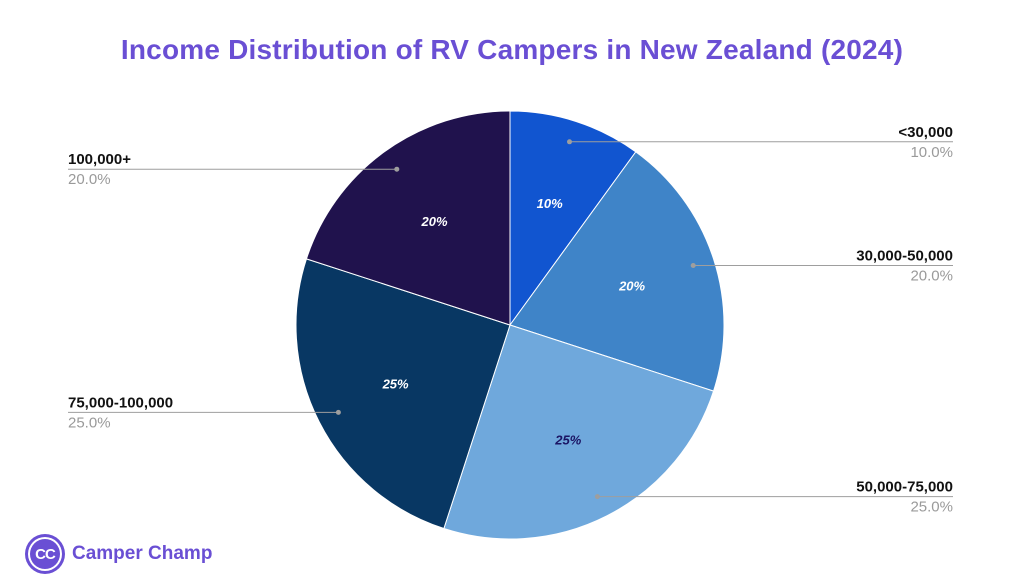 The image size is (1024, 582). I want to click on brand-name: Camper Champ, so click(142, 553).